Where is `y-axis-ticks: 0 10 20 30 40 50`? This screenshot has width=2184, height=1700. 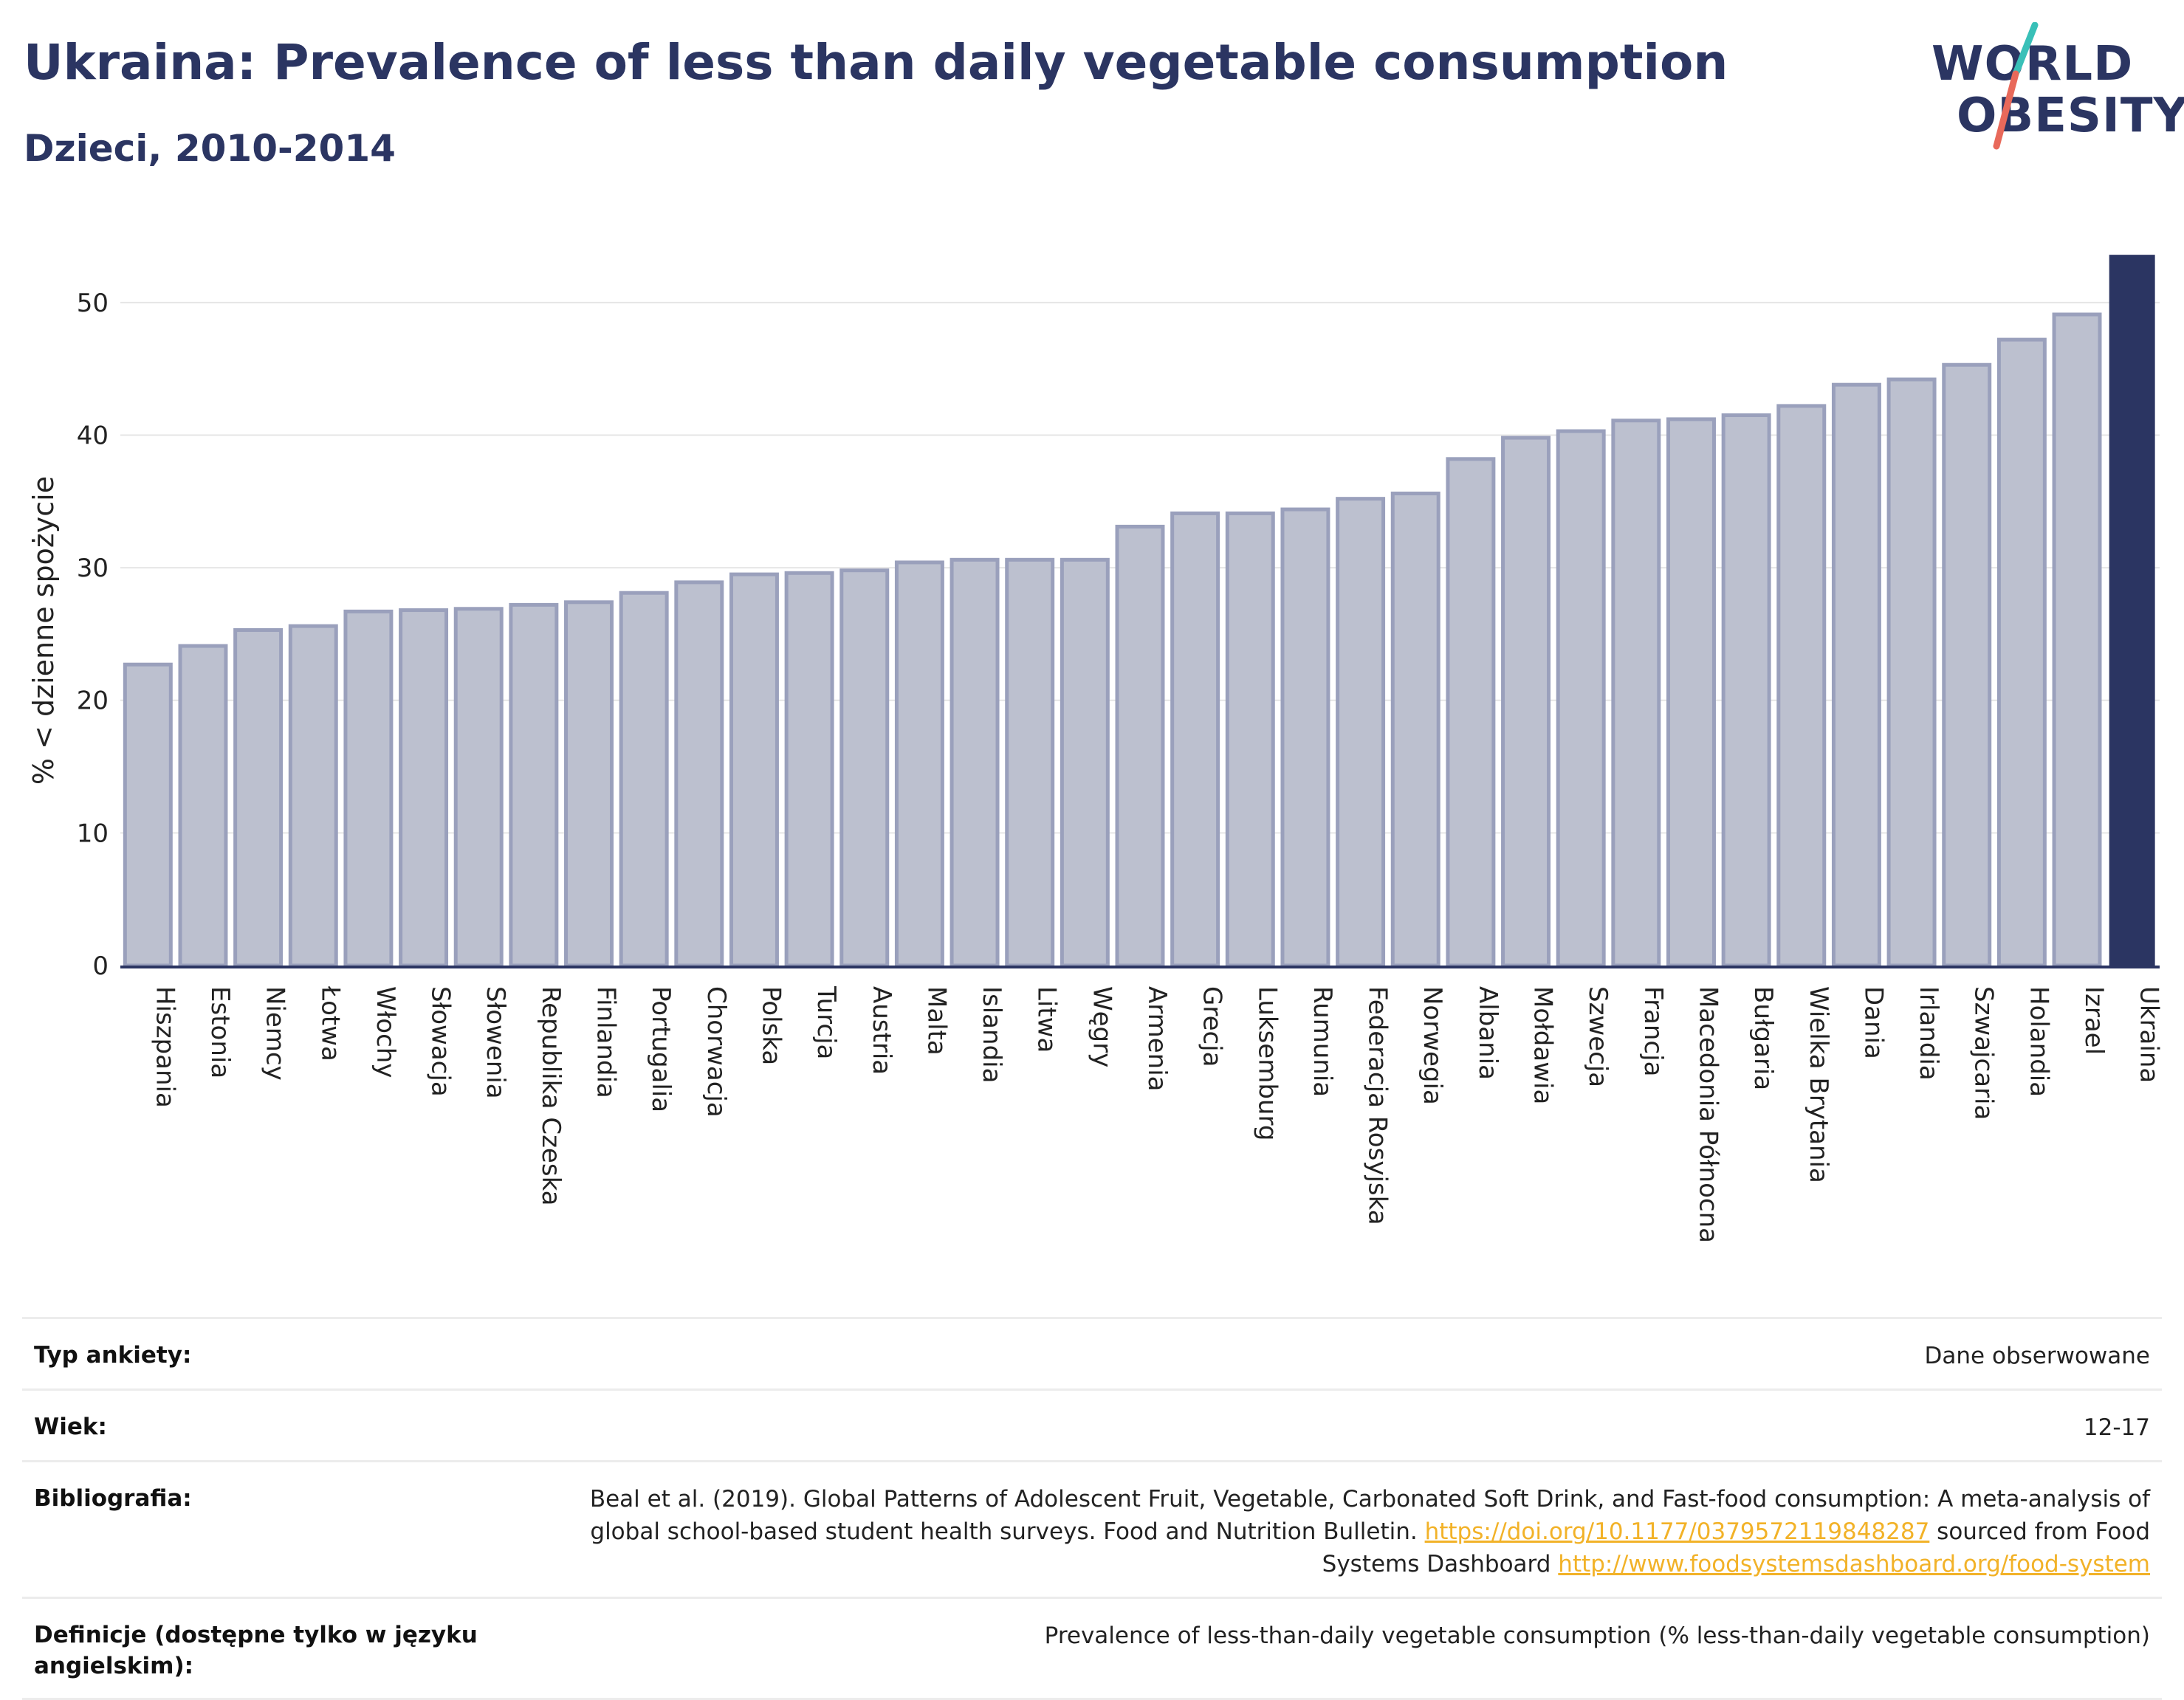
y-axis-ticks: 0 10 20 30 40 50 is located at coordinates (93, 635).